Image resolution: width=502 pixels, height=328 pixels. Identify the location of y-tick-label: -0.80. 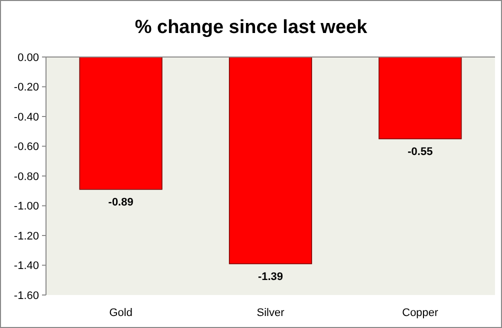
(26, 176).